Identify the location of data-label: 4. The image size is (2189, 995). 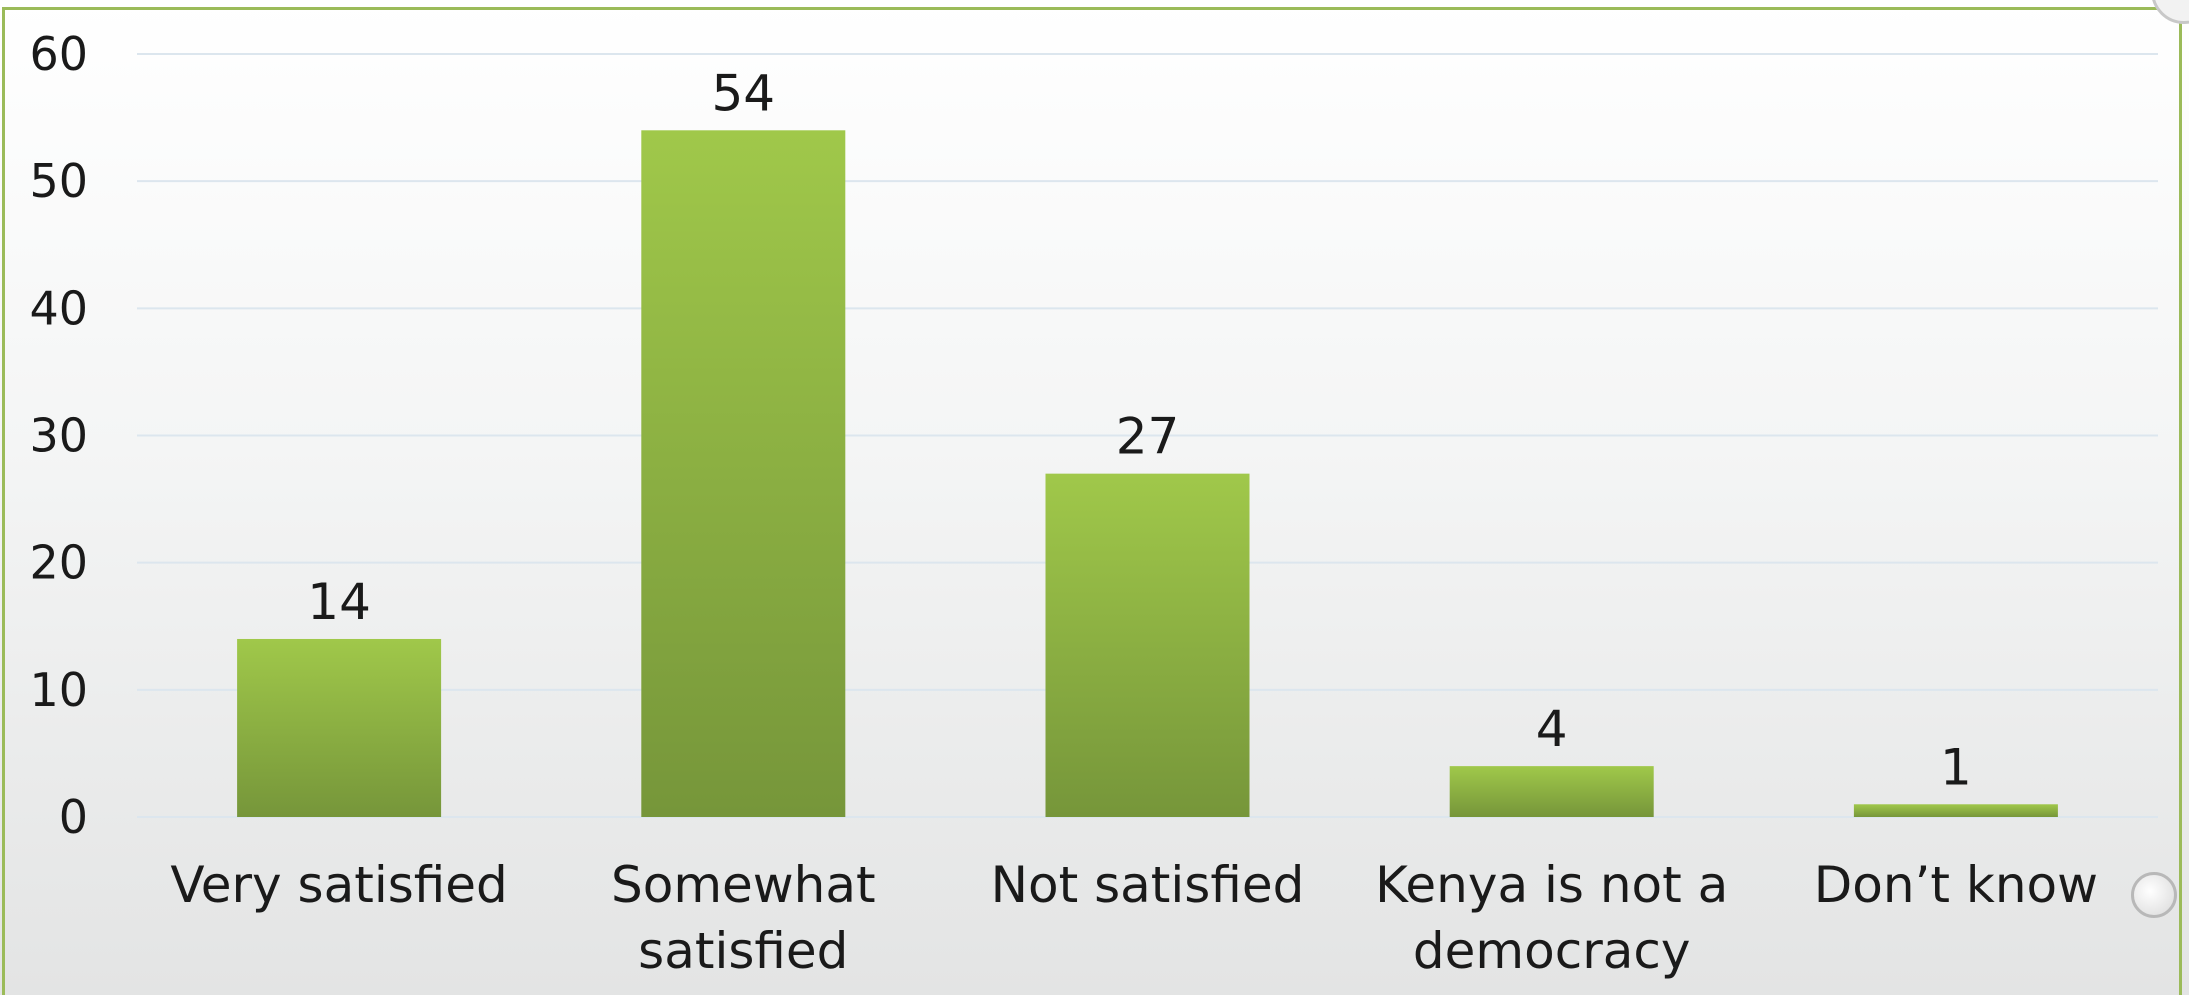
(1552, 729).